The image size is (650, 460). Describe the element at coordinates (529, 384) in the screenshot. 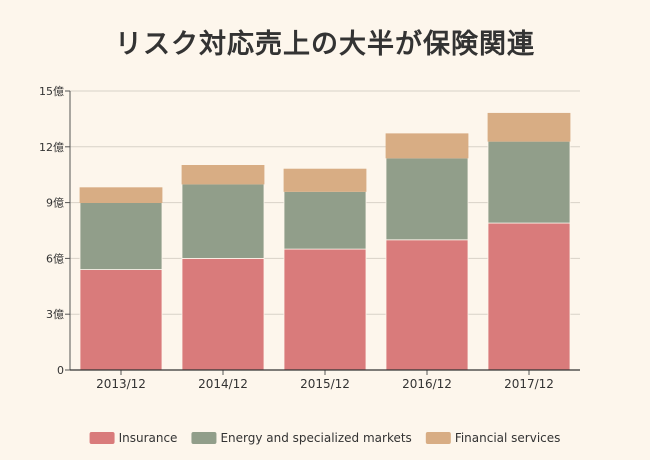

I see `x-tick-label: 2017/12` at that location.